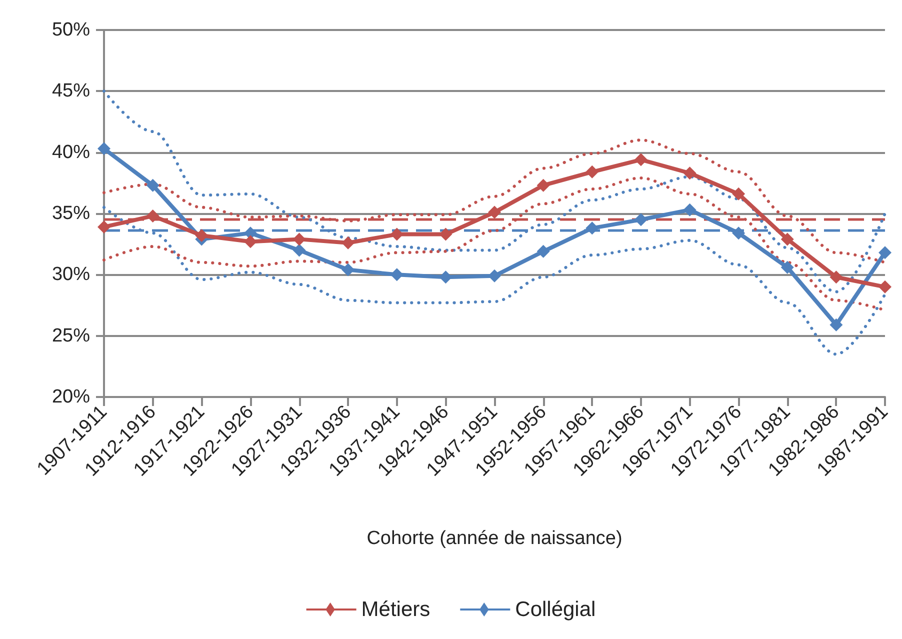  What do you see at coordinates (71, 335) in the screenshot?
I see `y-tick-label: 25%` at bounding box center [71, 335].